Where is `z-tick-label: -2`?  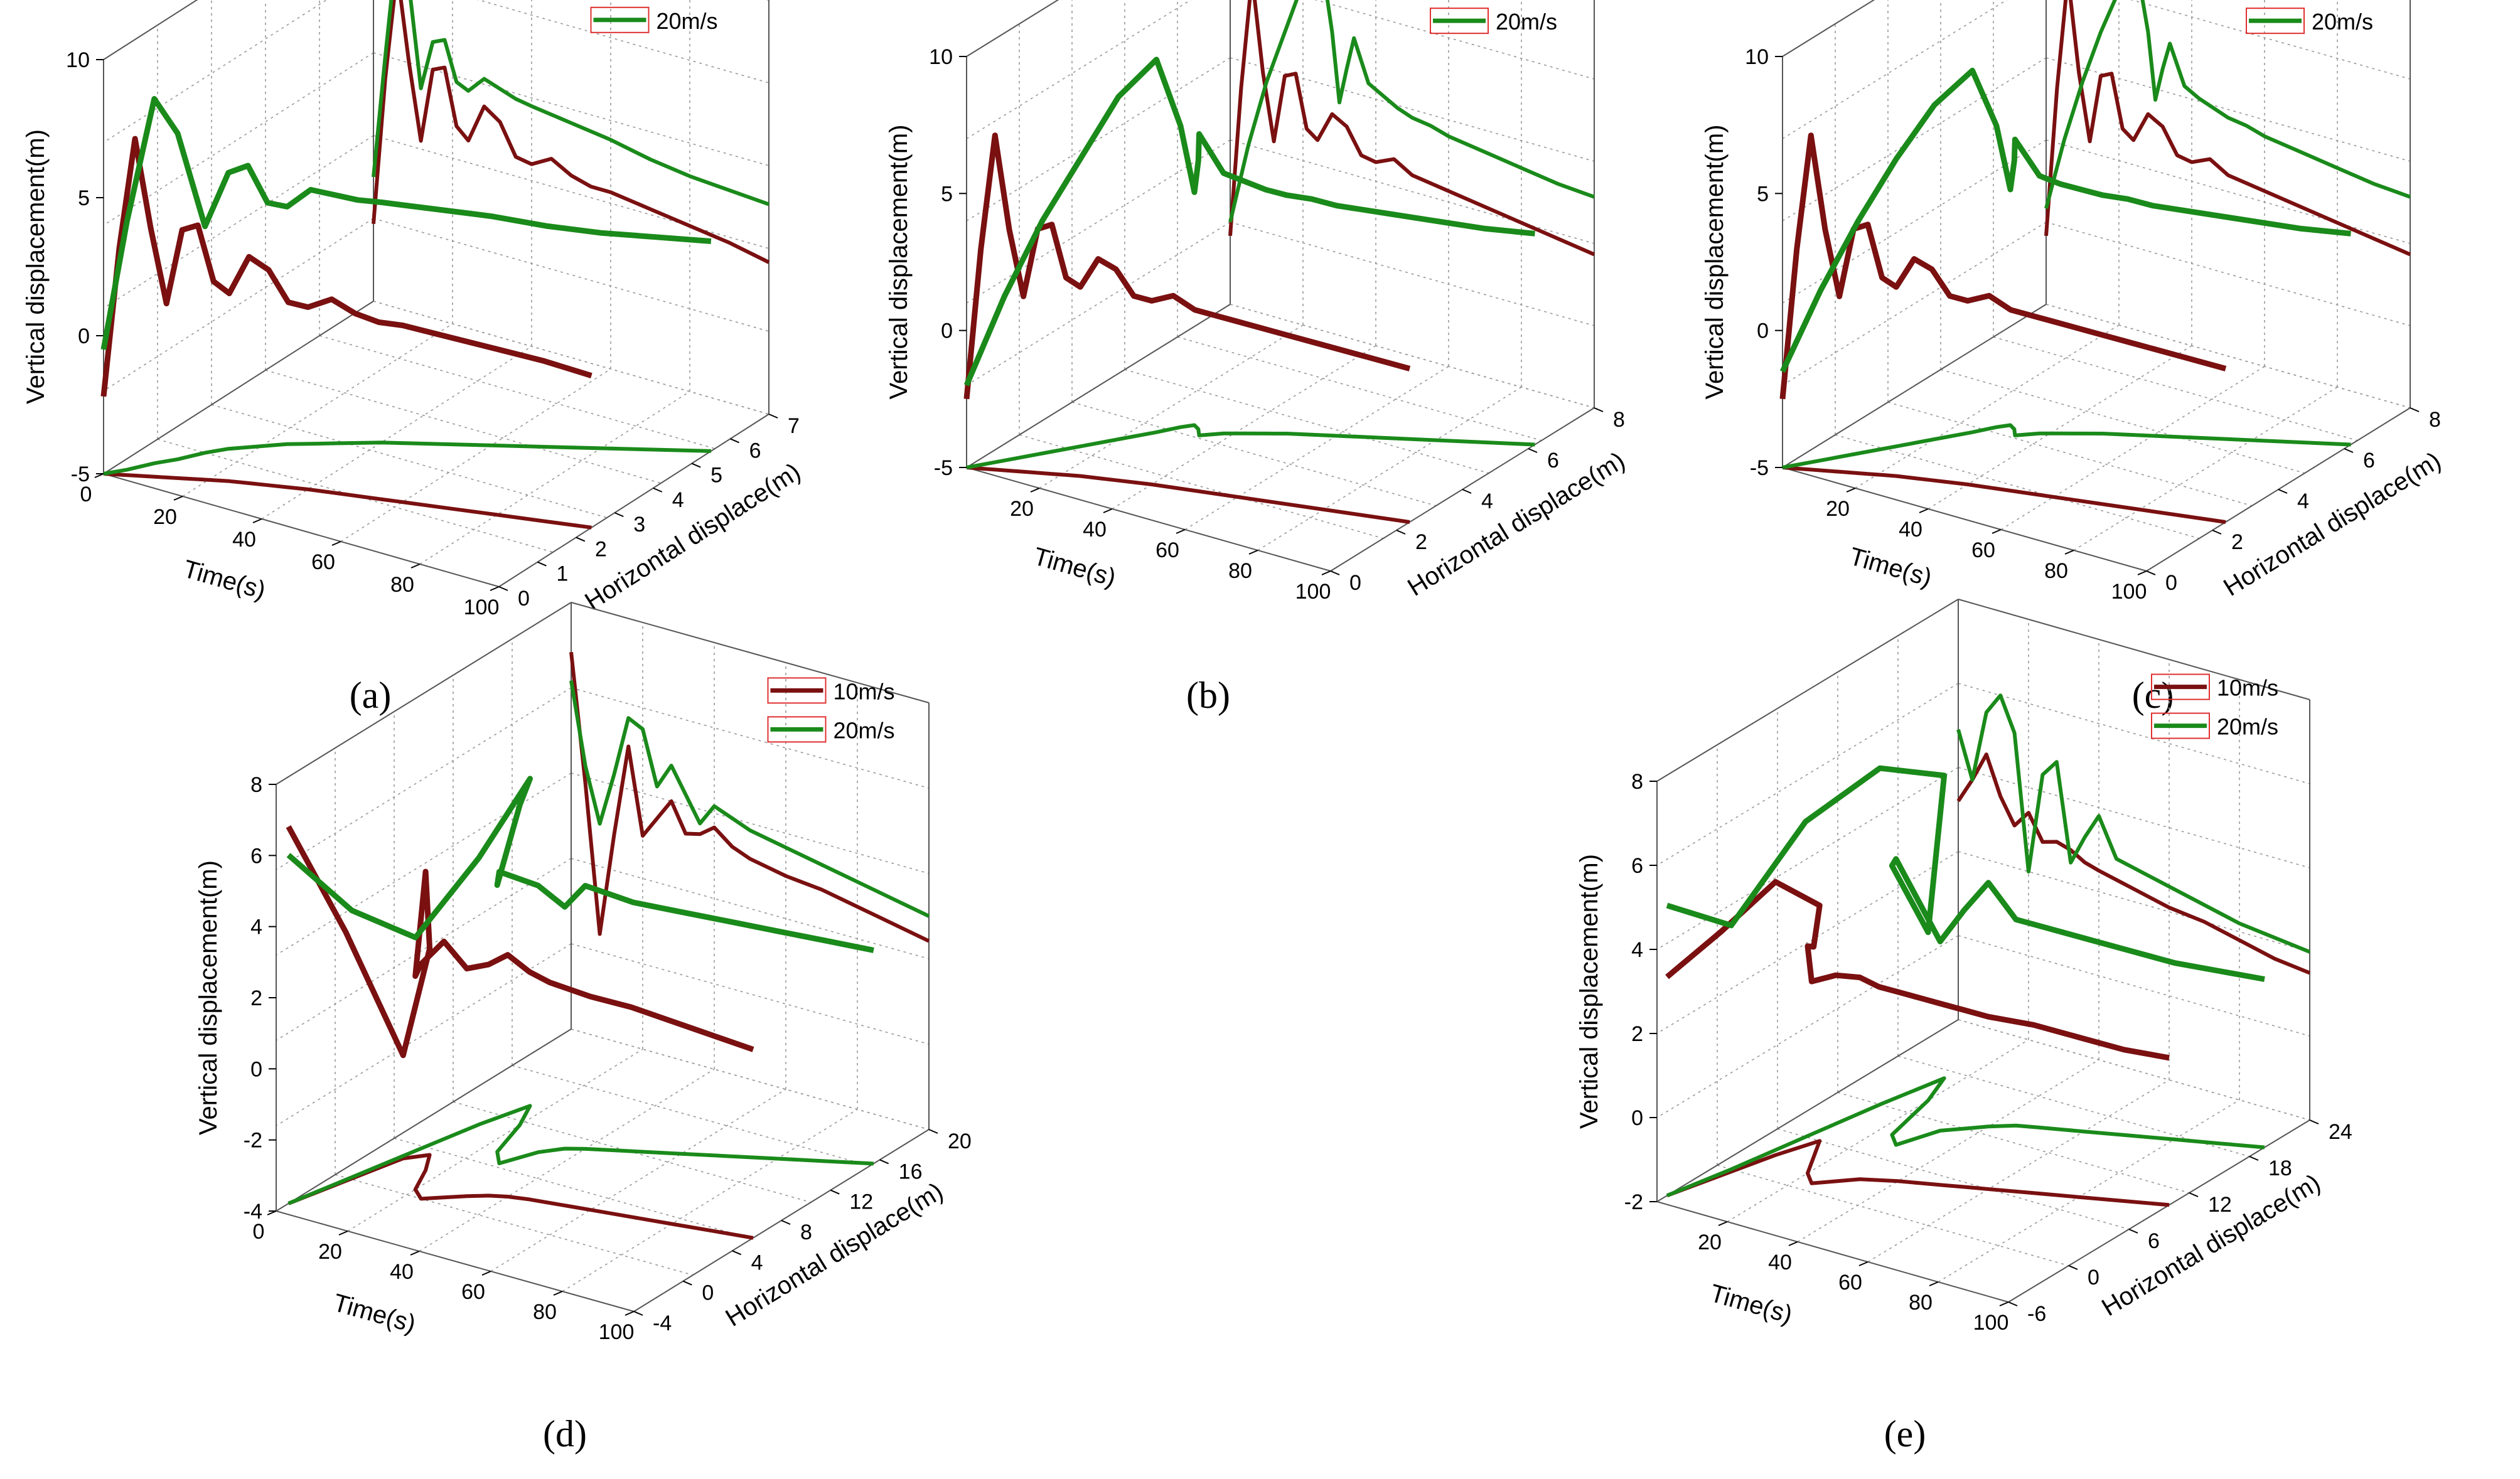
z-tick-label: -2 is located at coordinates (1633, 1202).